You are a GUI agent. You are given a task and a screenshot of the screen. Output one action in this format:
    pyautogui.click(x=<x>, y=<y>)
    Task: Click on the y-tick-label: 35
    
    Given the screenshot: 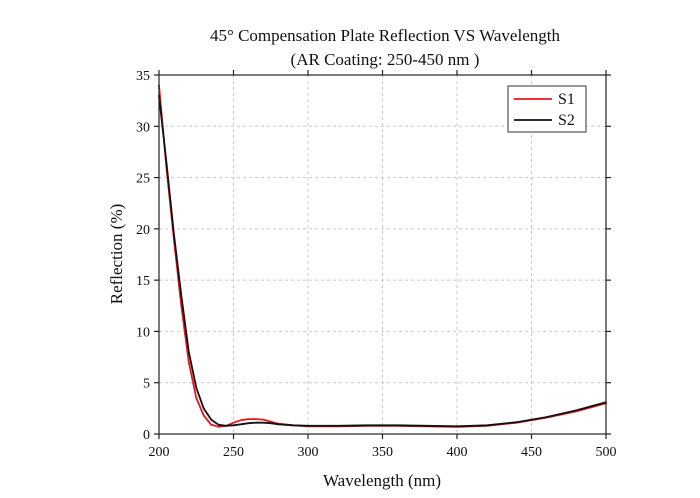 What is the action you would take?
    pyautogui.click(x=143, y=76)
    